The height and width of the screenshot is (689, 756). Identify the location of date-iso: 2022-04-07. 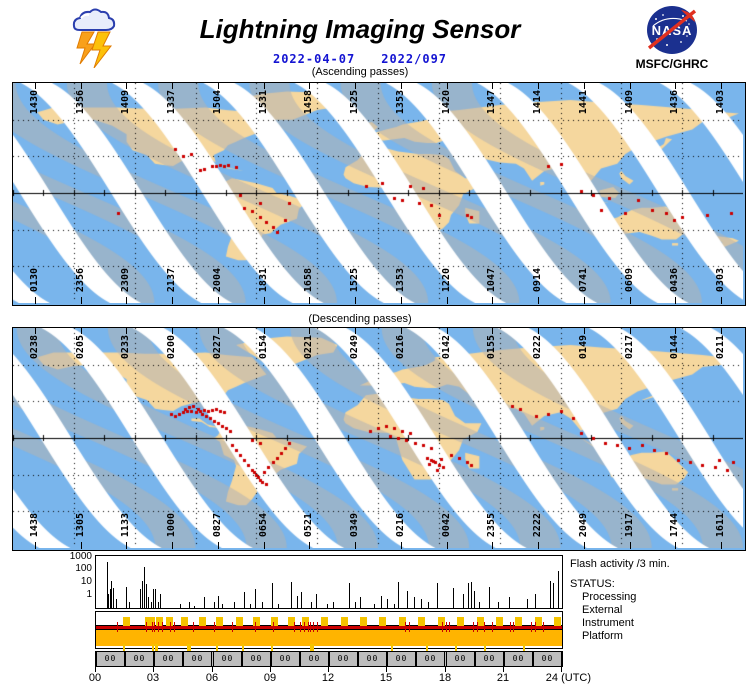
(314, 59).